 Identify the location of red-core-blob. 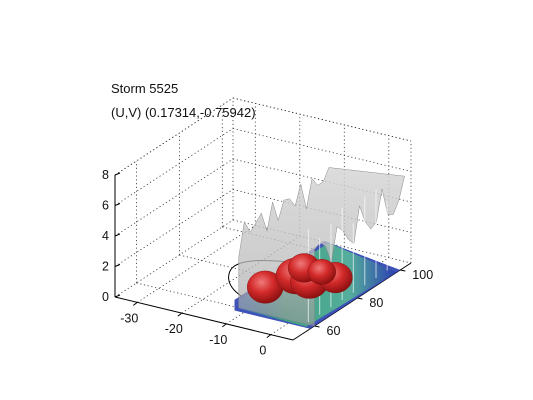
(321, 272).